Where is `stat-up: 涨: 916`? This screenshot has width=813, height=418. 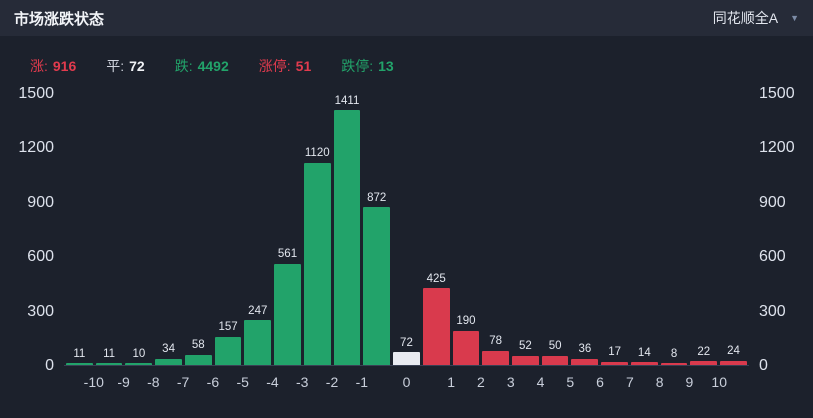
stat-up: 涨: 916 is located at coordinates (53, 66).